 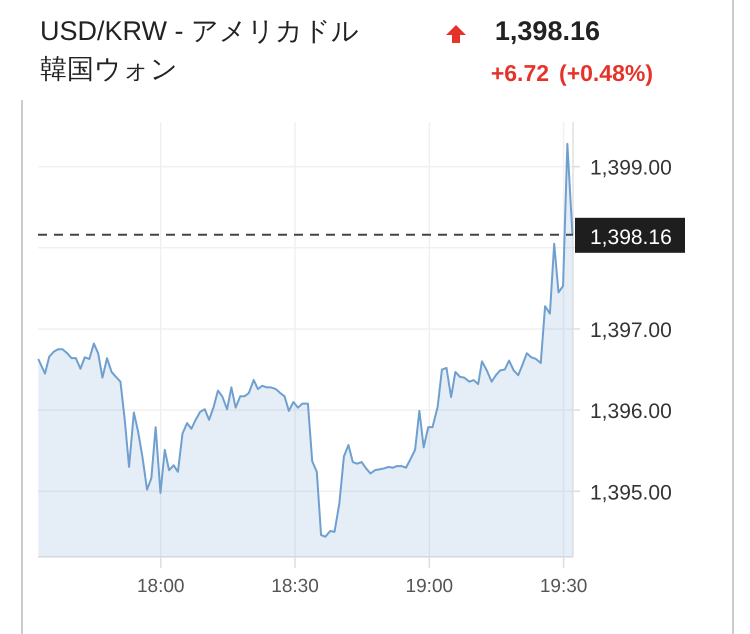 What do you see at coordinates (564, 586) in the screenshot?
I see `x-tick-label: 19:30` at bounding box center [564, 586].